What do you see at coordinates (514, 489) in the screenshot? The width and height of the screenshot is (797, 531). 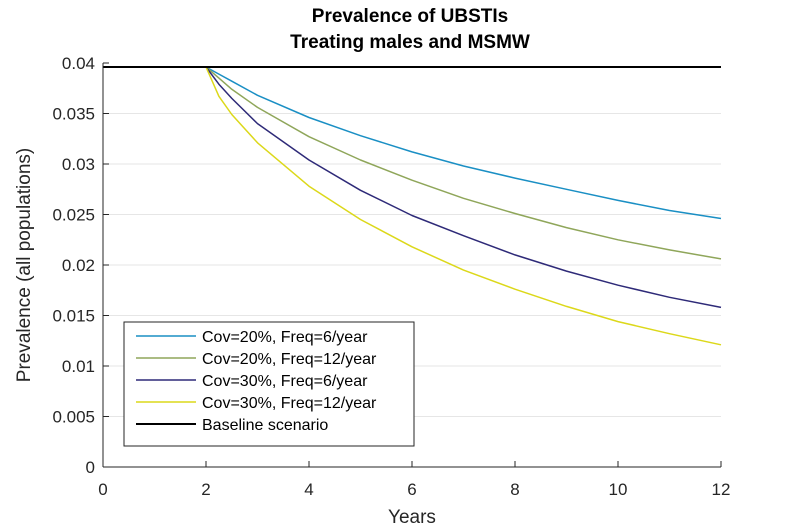 I see `x-tick-label: 8` at bounding box center [514, 489].